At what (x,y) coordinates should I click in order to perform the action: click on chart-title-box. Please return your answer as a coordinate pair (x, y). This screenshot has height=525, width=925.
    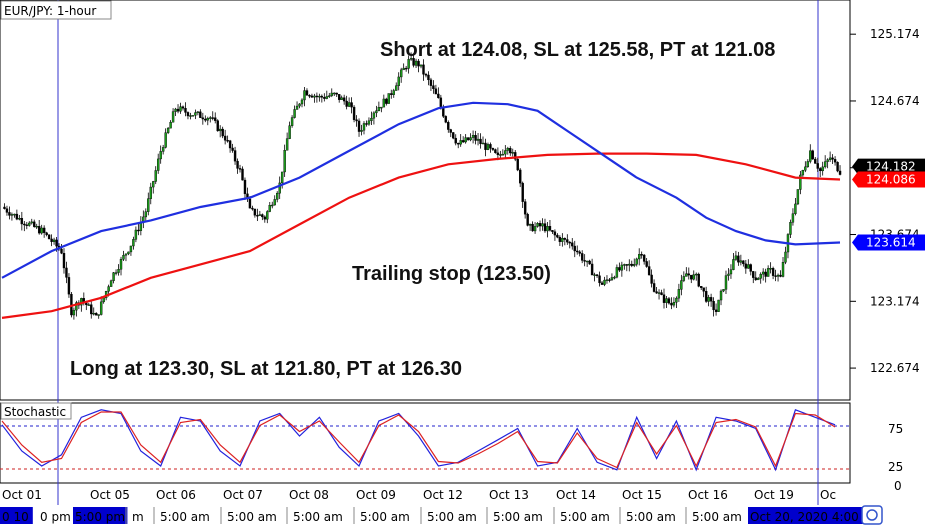
    Looking at the image, I should click on (56, 10).